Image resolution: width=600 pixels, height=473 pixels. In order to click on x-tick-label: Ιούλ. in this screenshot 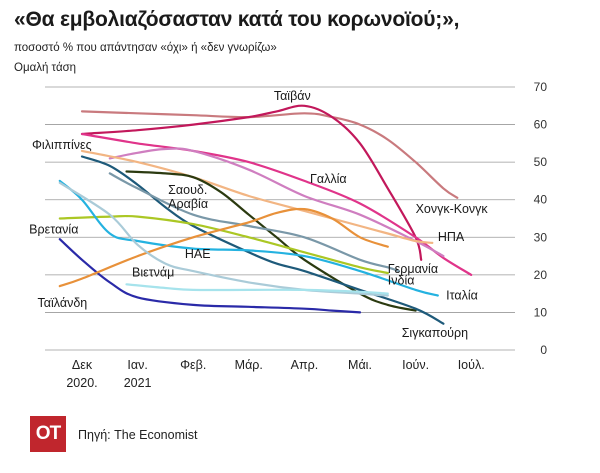, I will do `click(471, 365)`.